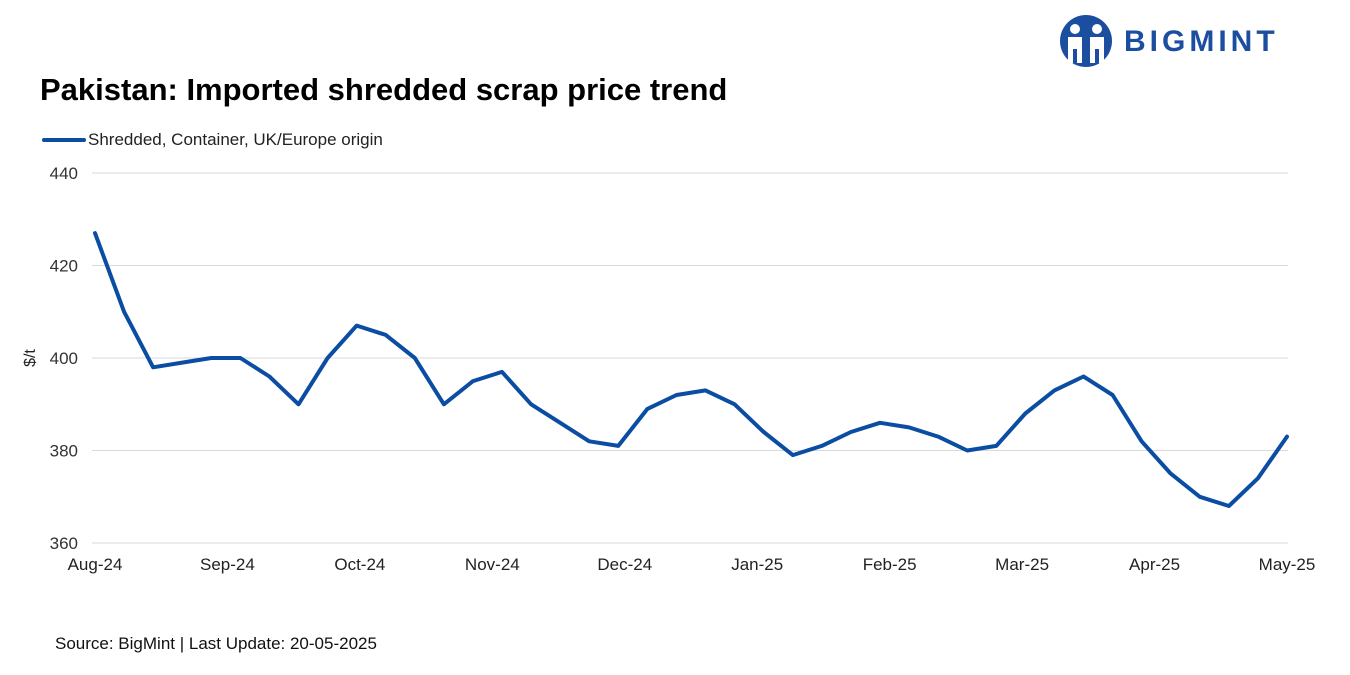  What do you see at coordinates (64, 173) in the screenshot?
I see `y-tick-label: 440` at bounding box center [64, 173].